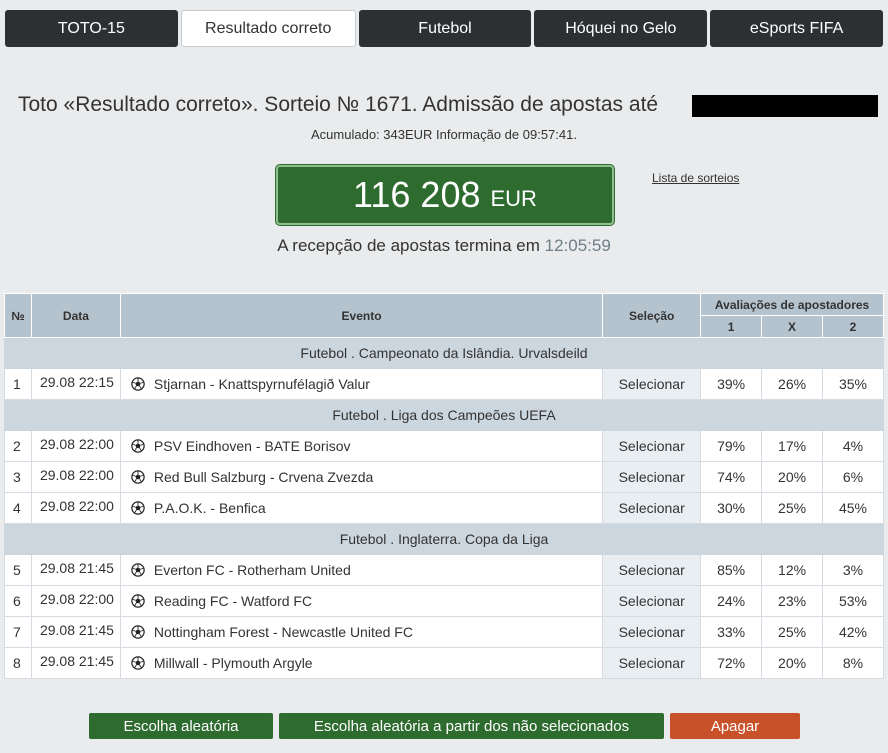 The width and height of the screenshot is (888, 753). Describe the element at coordinates (417, 194) in the screenshot. I see `jackpot-amount: 116 208` at that location.